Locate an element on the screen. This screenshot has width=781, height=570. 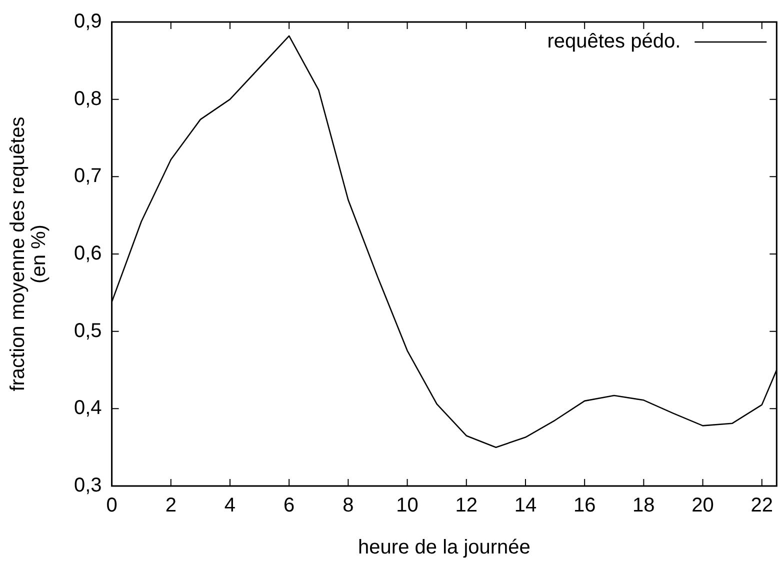
legend-label: requêtes pédo. is located at coordinates (614, 41).